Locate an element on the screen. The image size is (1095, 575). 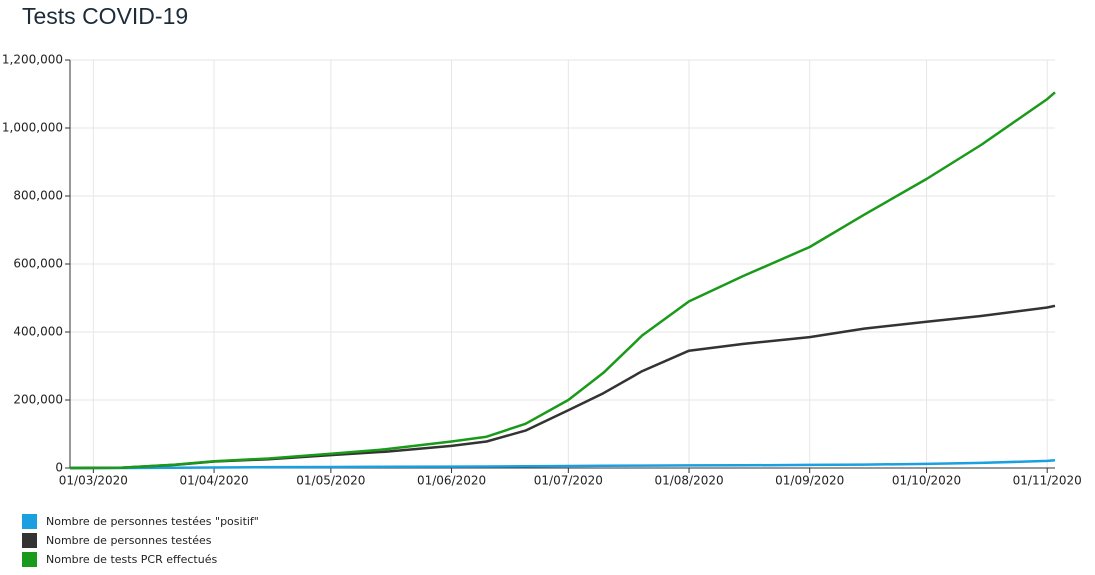
legend-label: Nombre de personnes testées is located at coordinates (129, 540).